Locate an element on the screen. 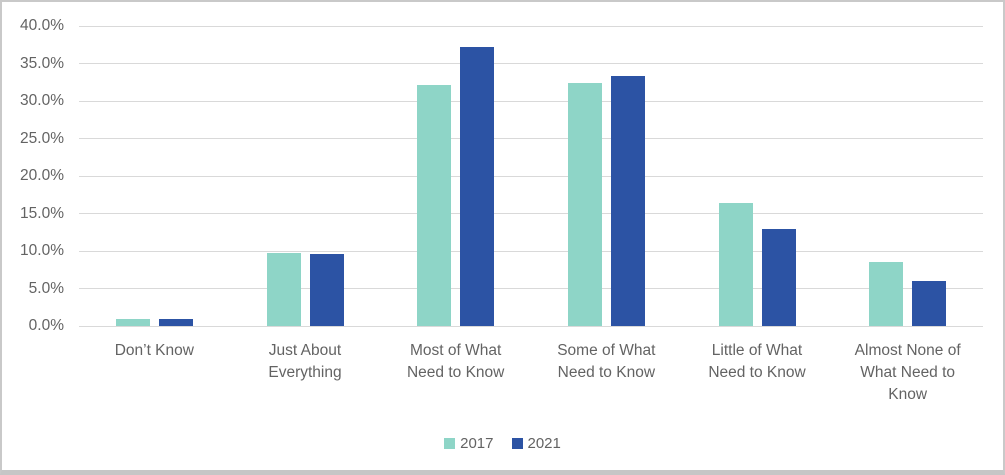  x-axis-category-label: Some of What Need to Know is located at coordinates (606, 361).